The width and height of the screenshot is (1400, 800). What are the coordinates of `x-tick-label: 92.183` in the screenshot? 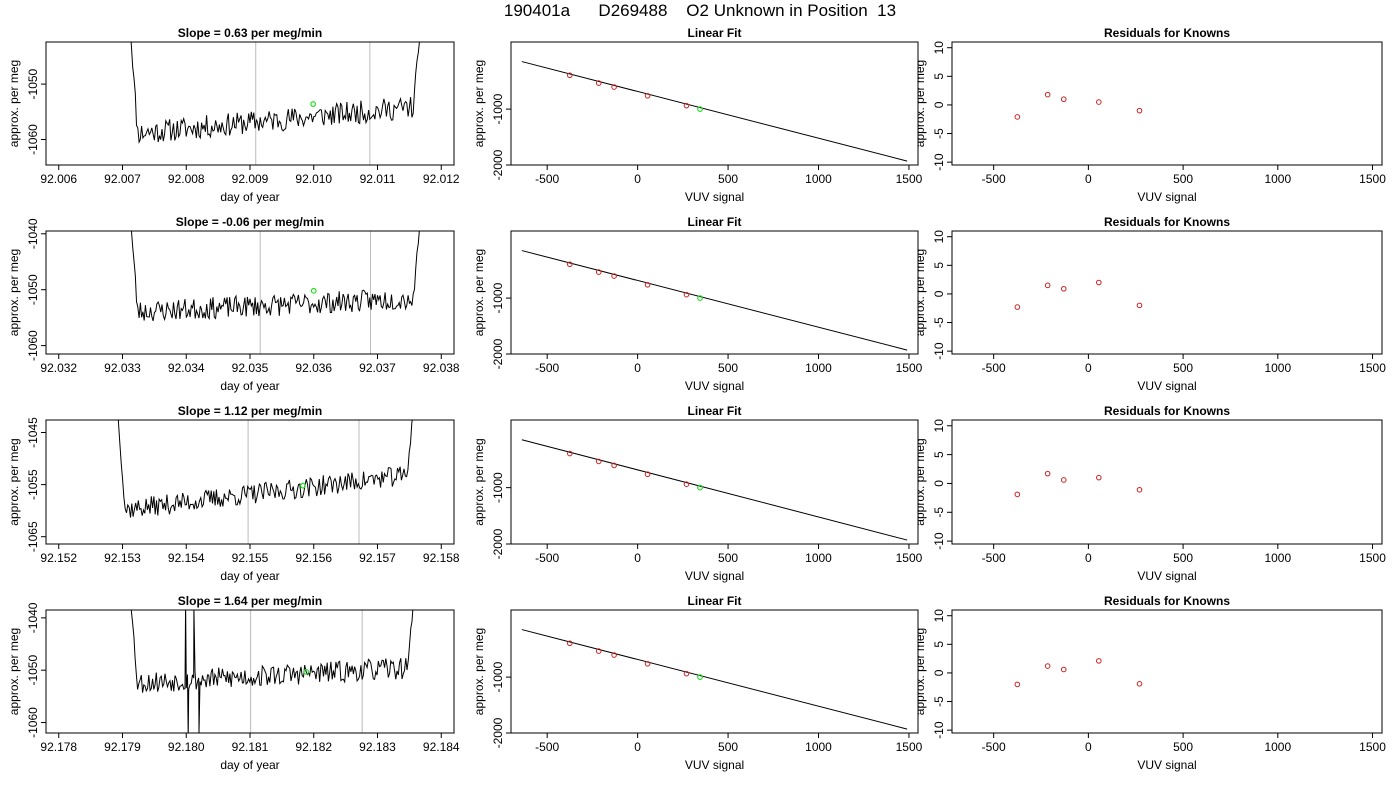 It's located at (377, 747).